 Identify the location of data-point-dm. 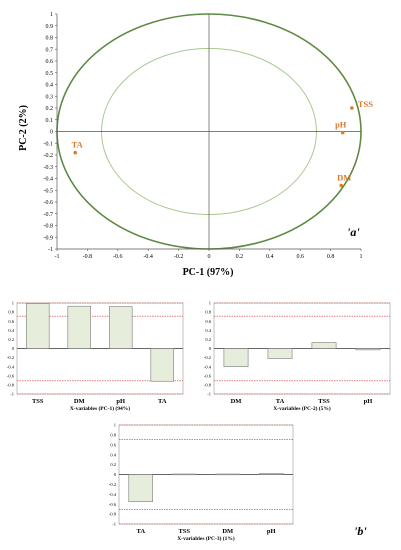
(341, 185).